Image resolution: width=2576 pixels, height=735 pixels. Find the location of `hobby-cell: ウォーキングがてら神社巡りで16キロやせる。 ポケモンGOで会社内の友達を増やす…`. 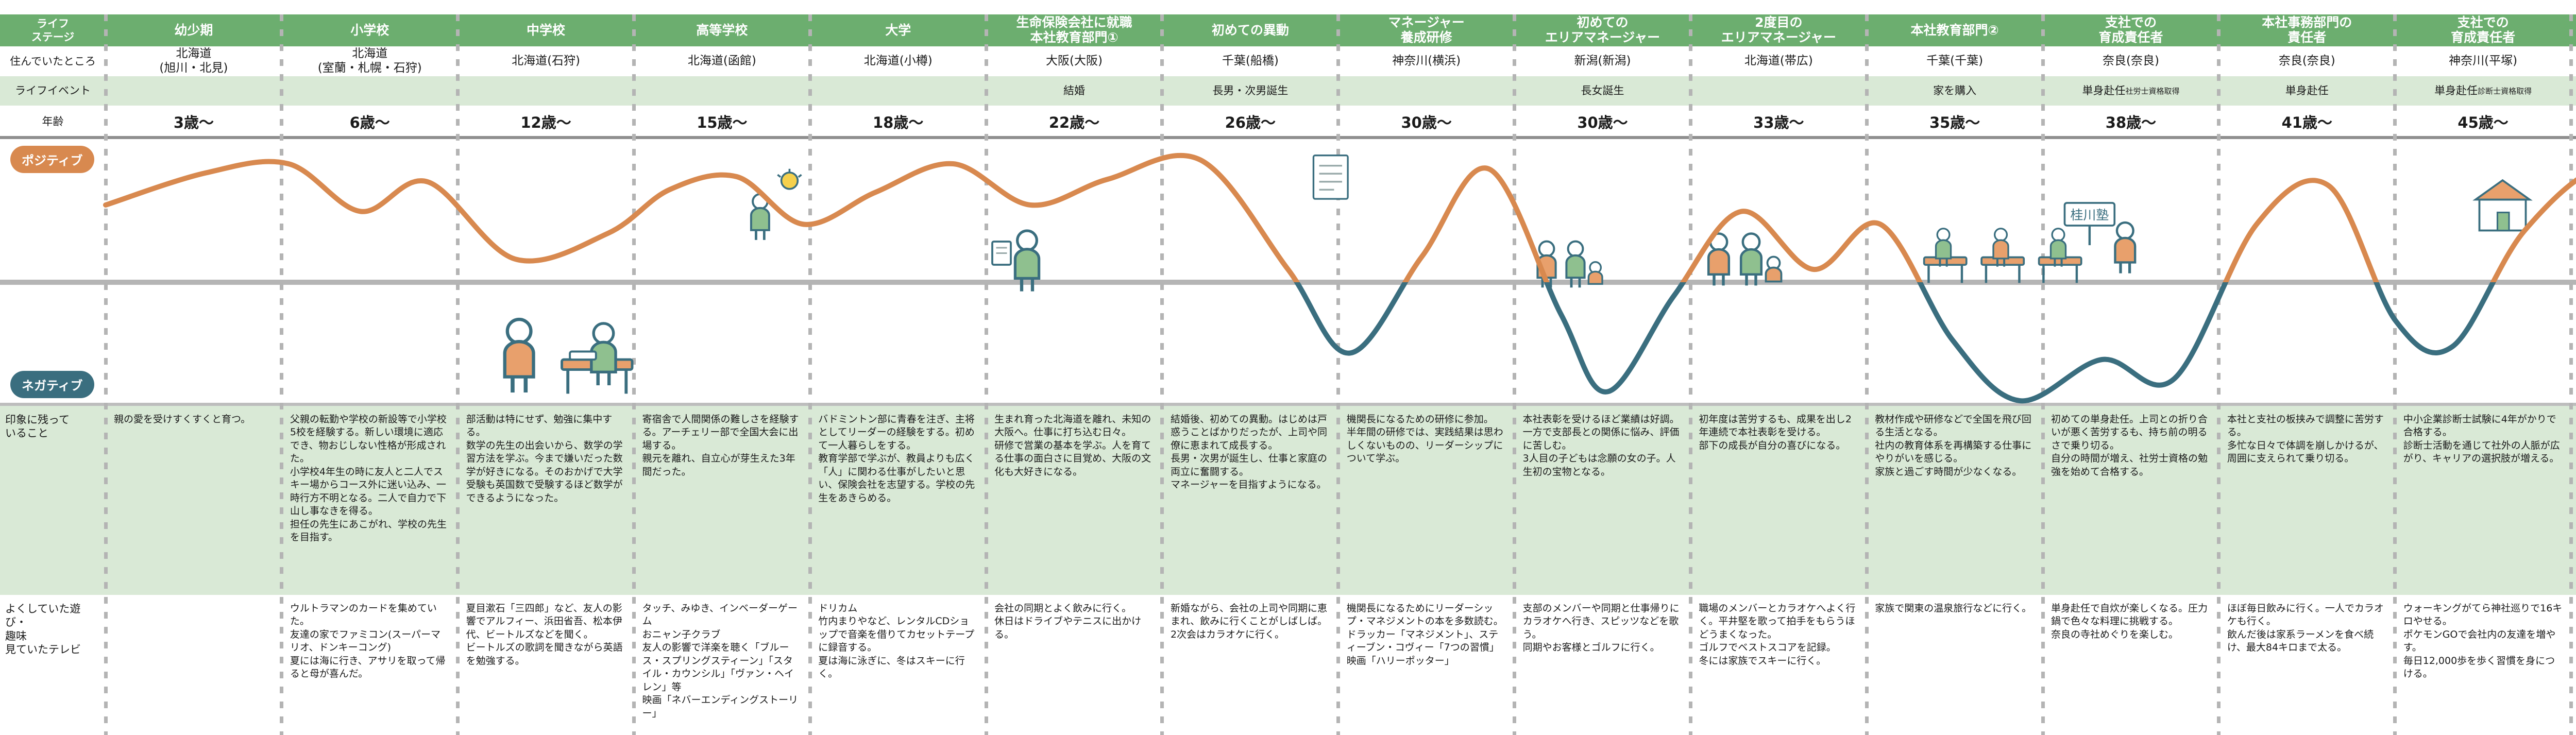

hobby-cell: ウォーキングがてら神社巡りで16キロやせる。 ポケモンGOで会社内の友達を増やす… is located at coordinates (2483, 641).